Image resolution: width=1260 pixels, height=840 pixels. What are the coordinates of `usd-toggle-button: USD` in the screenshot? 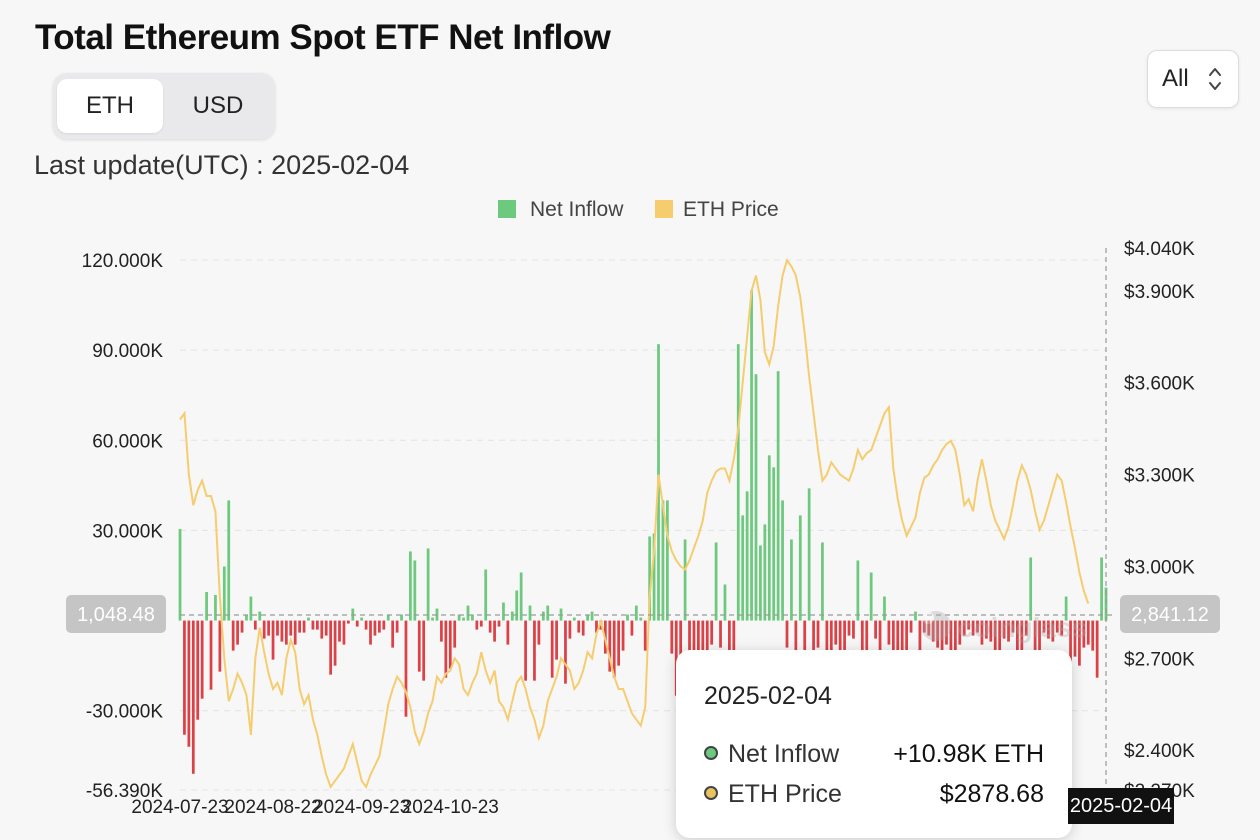 It's located at (218, 106).